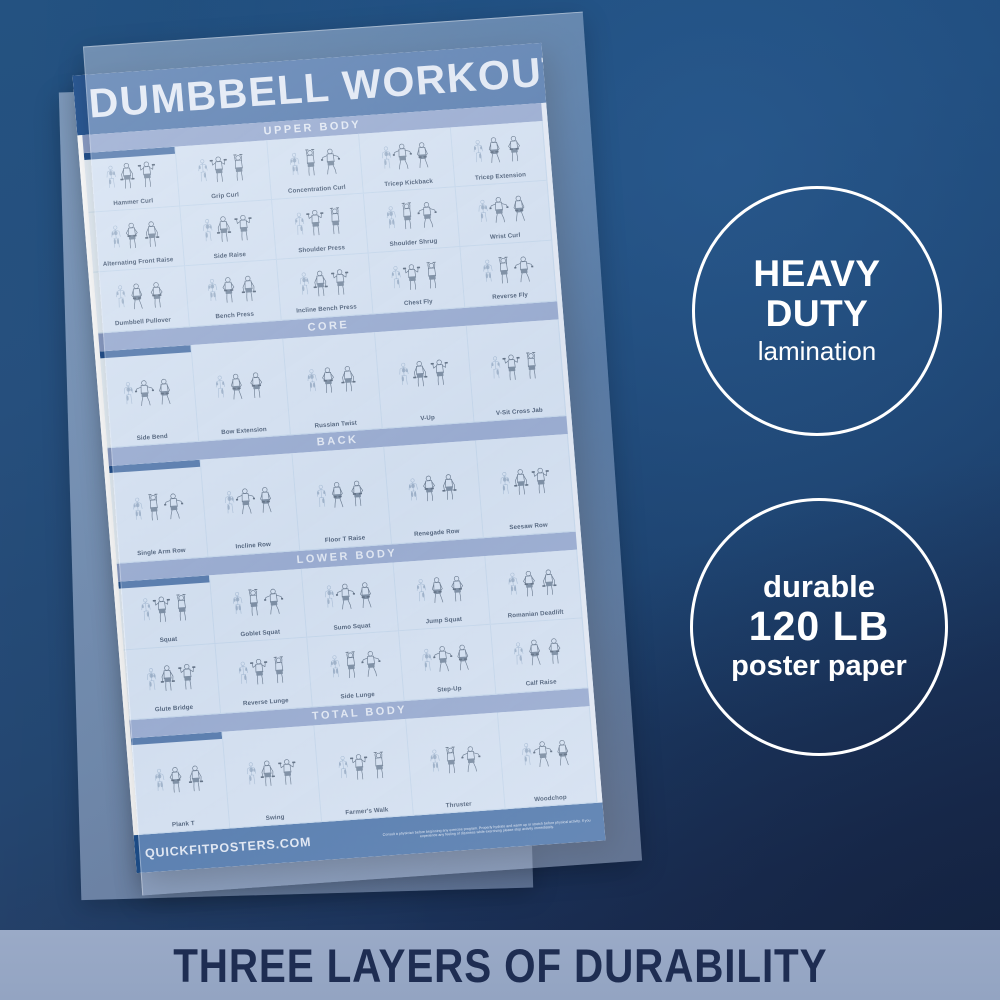 The height and width of the screenshot is (1000, 1000). I want to click on exercise-cell: Sumo Squat, so click(350, 599).